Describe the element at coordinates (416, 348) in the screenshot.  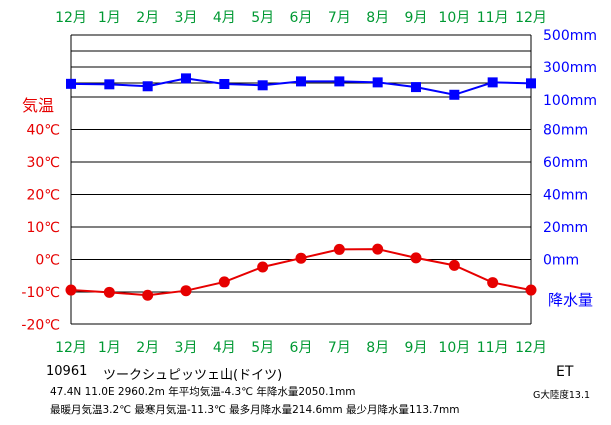
I see `month-label-bottom: 9月` at that location.